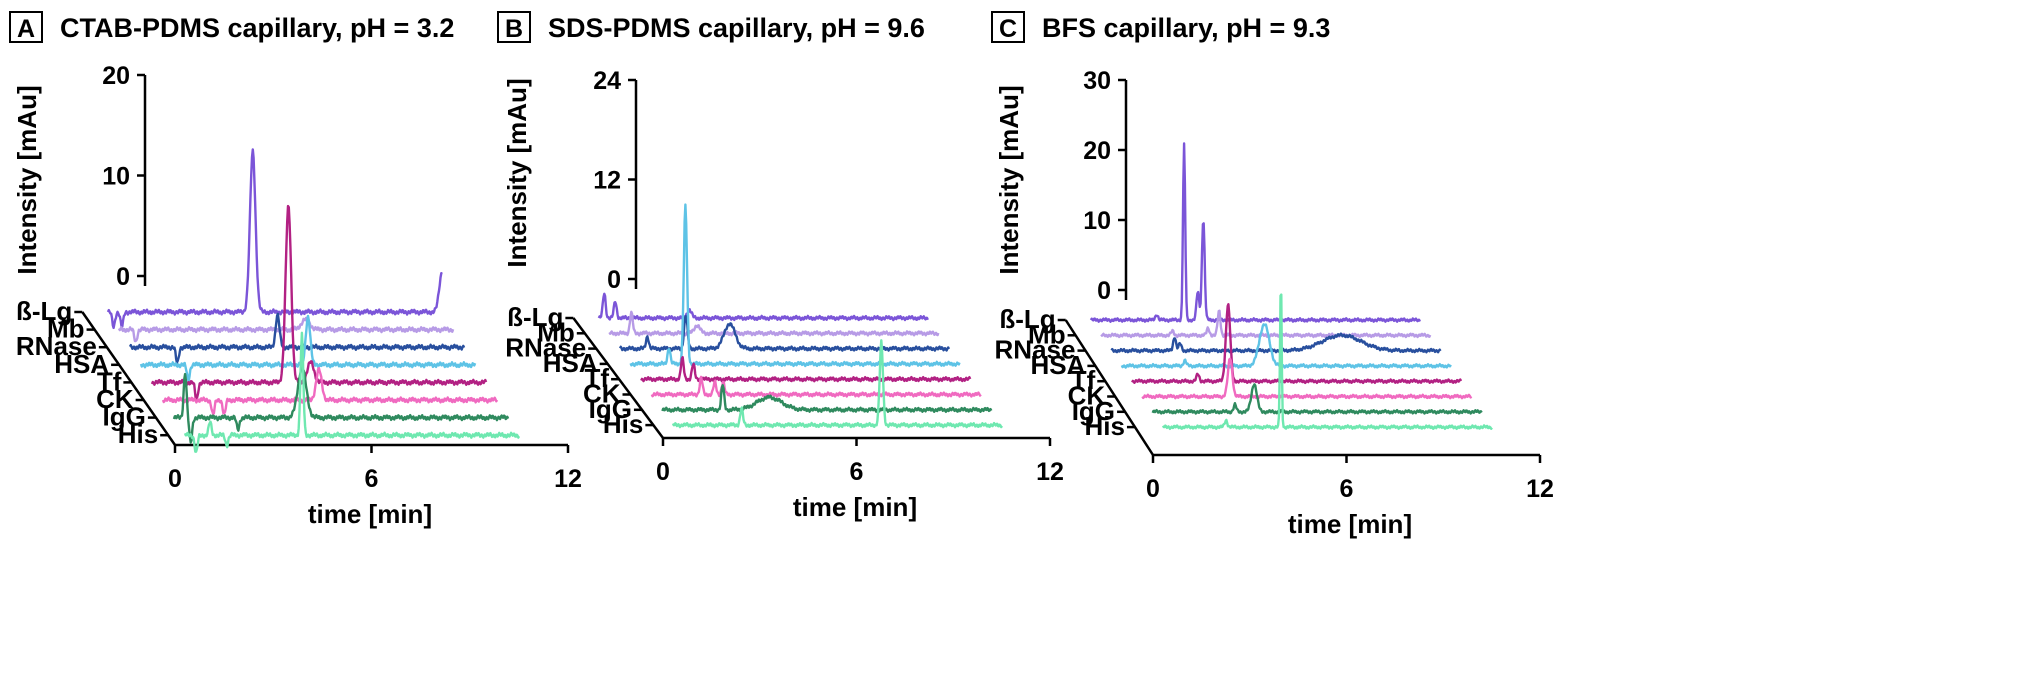 The width and height of the screenshot is (2042, 693). I want to click on y-tick-label: 30, so click(1097, 81).